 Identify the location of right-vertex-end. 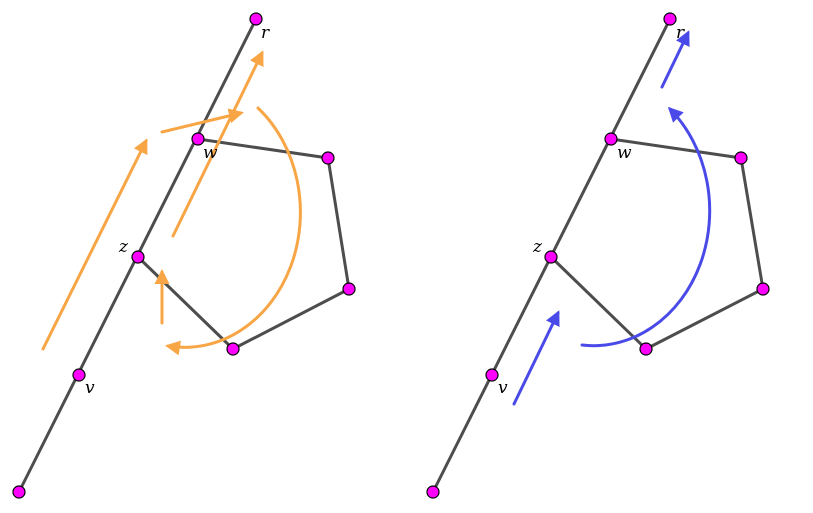
(433, 492).